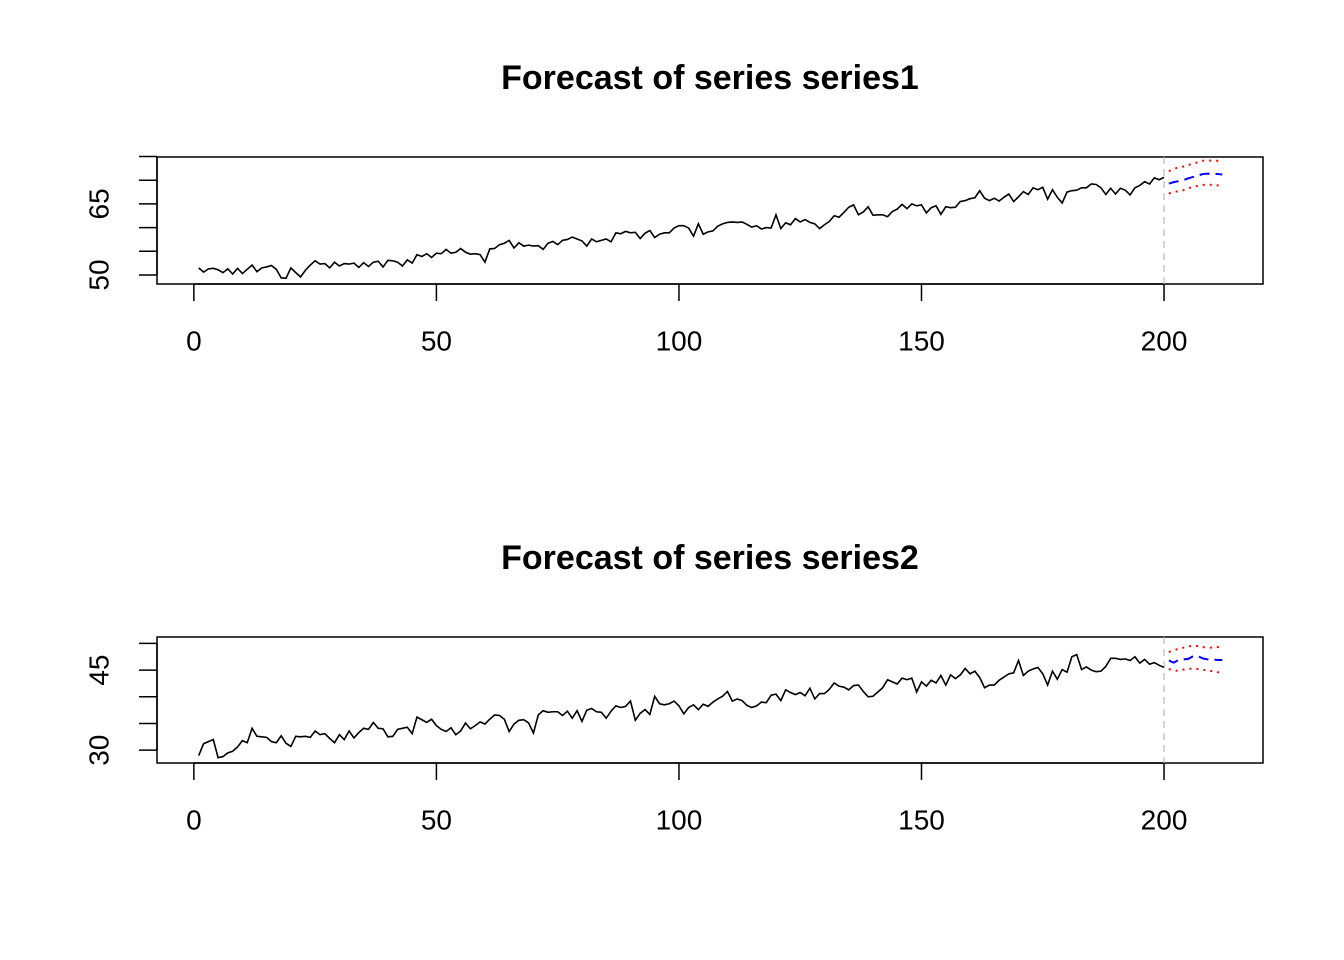  Describe the element at coordinates (98, 274) in the screenshot. I see `y-tick-label: 50` at that location.